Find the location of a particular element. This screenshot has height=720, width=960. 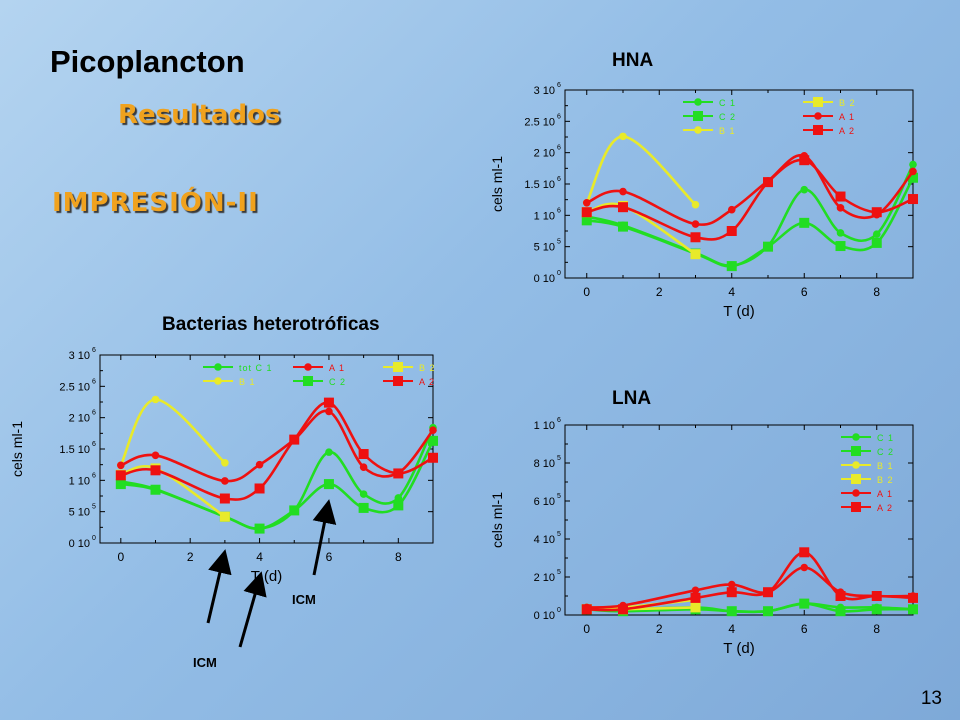

lna-series-A1 is located at coordinates (749, 587).